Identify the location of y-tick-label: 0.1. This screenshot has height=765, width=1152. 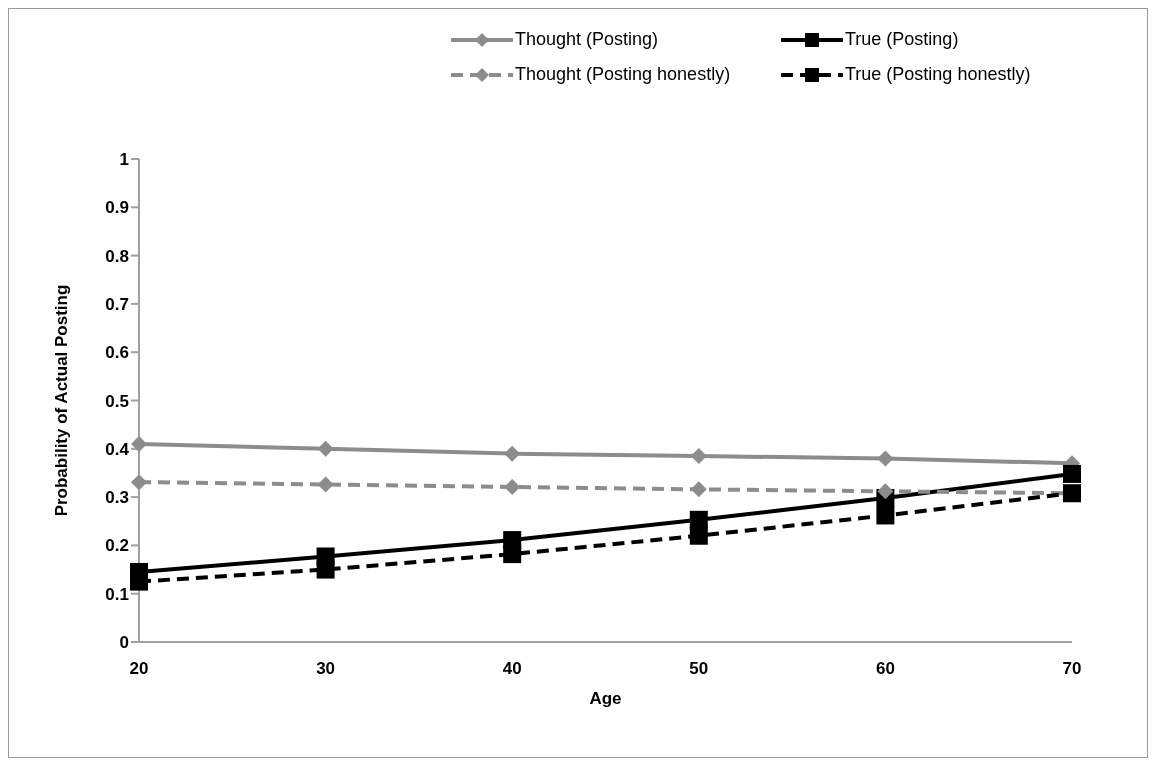
(117, 594).